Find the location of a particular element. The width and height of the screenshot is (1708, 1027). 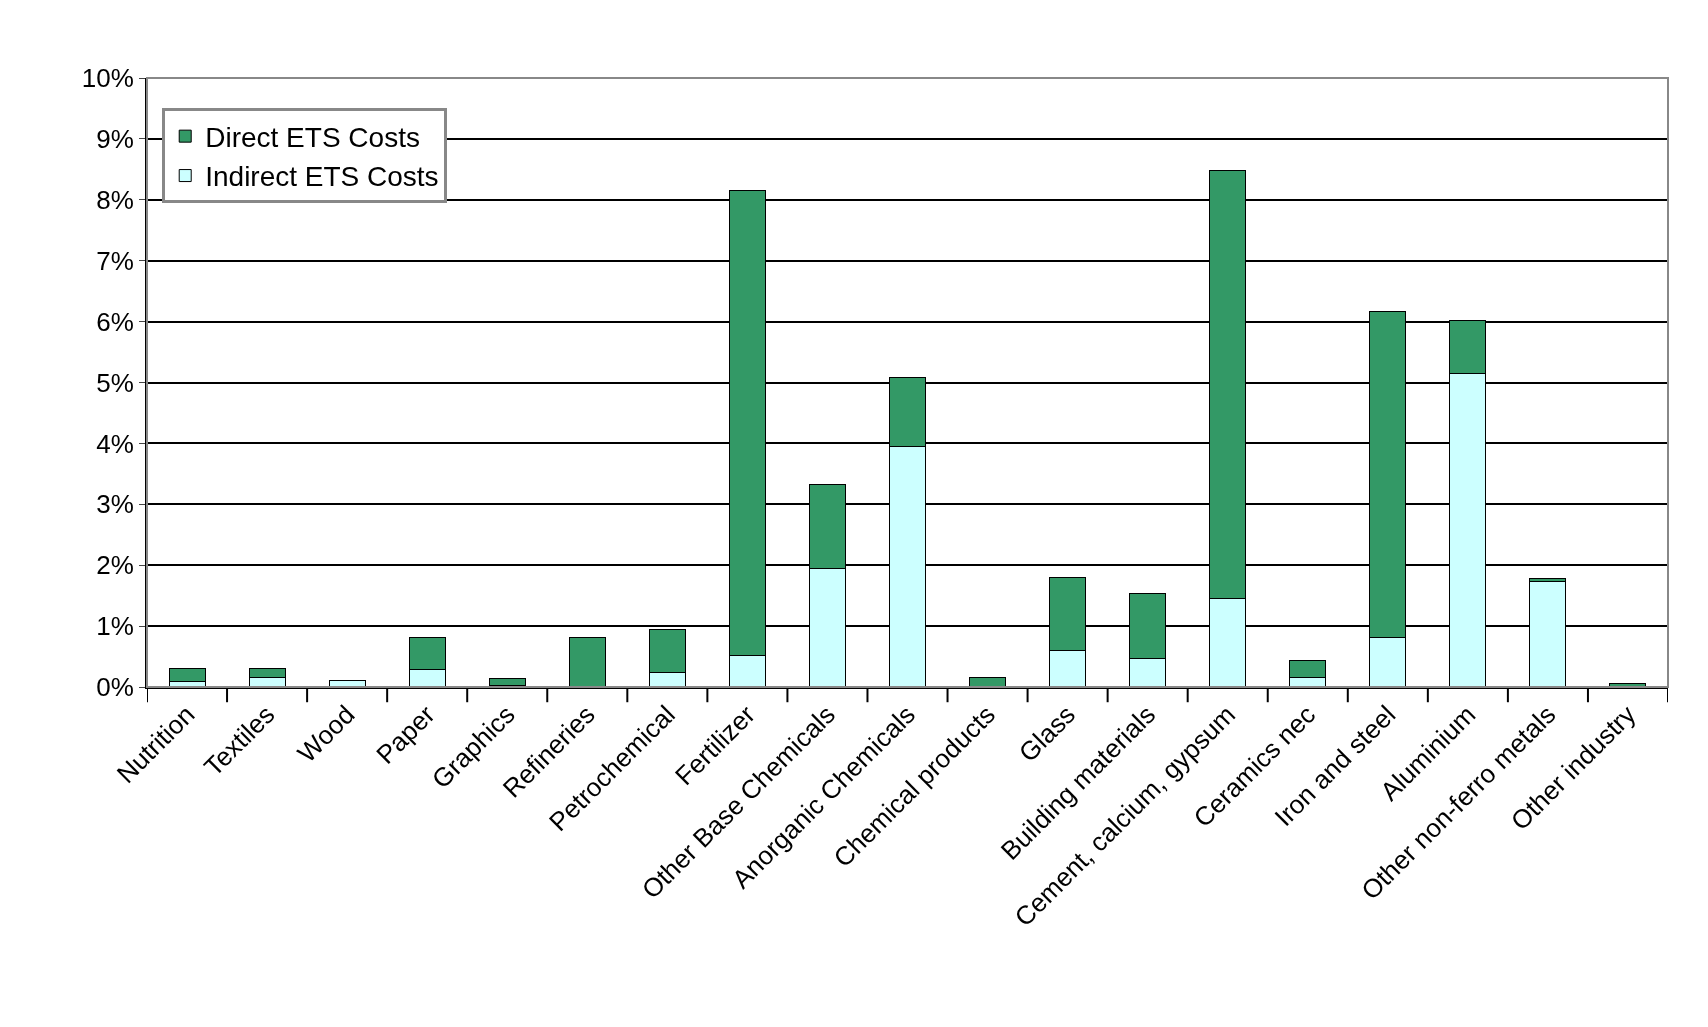

y-tick-label: 6% is located at coordinates (115, 321).